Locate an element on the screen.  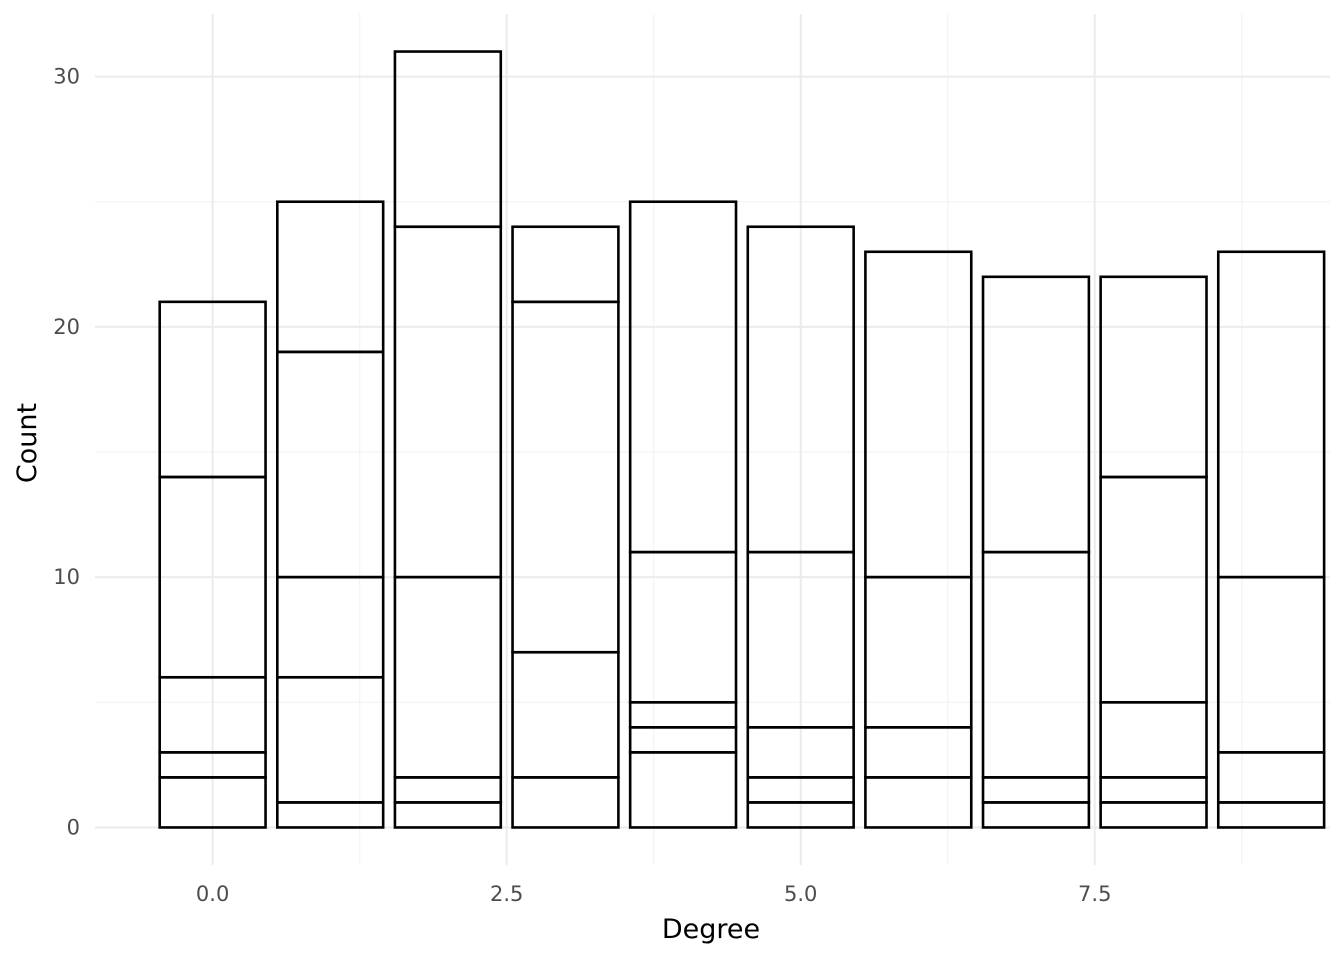
x-tick-labels: 0.0 2.5 5.0 7.5 is located at coordinates (654, 894).